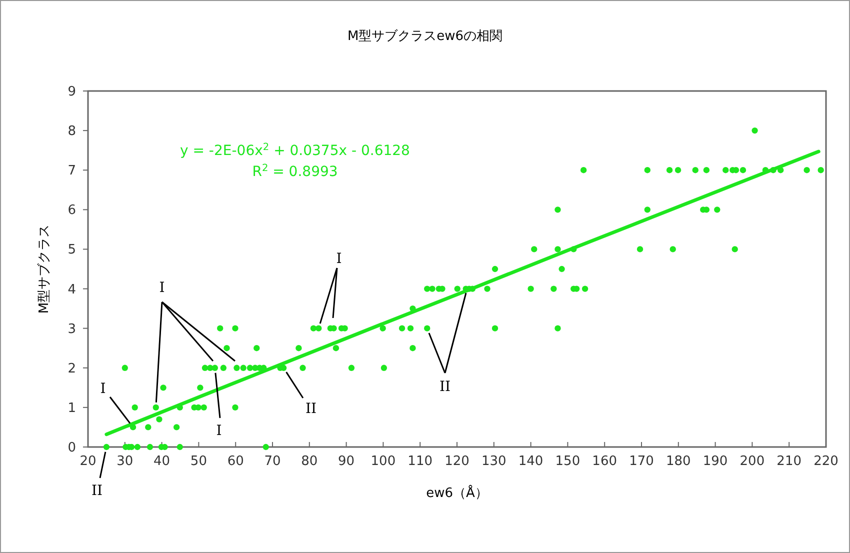  Describe the element at coordinates (72, 250) in the screenshot. I see `y-tick-label: 5` at that location.